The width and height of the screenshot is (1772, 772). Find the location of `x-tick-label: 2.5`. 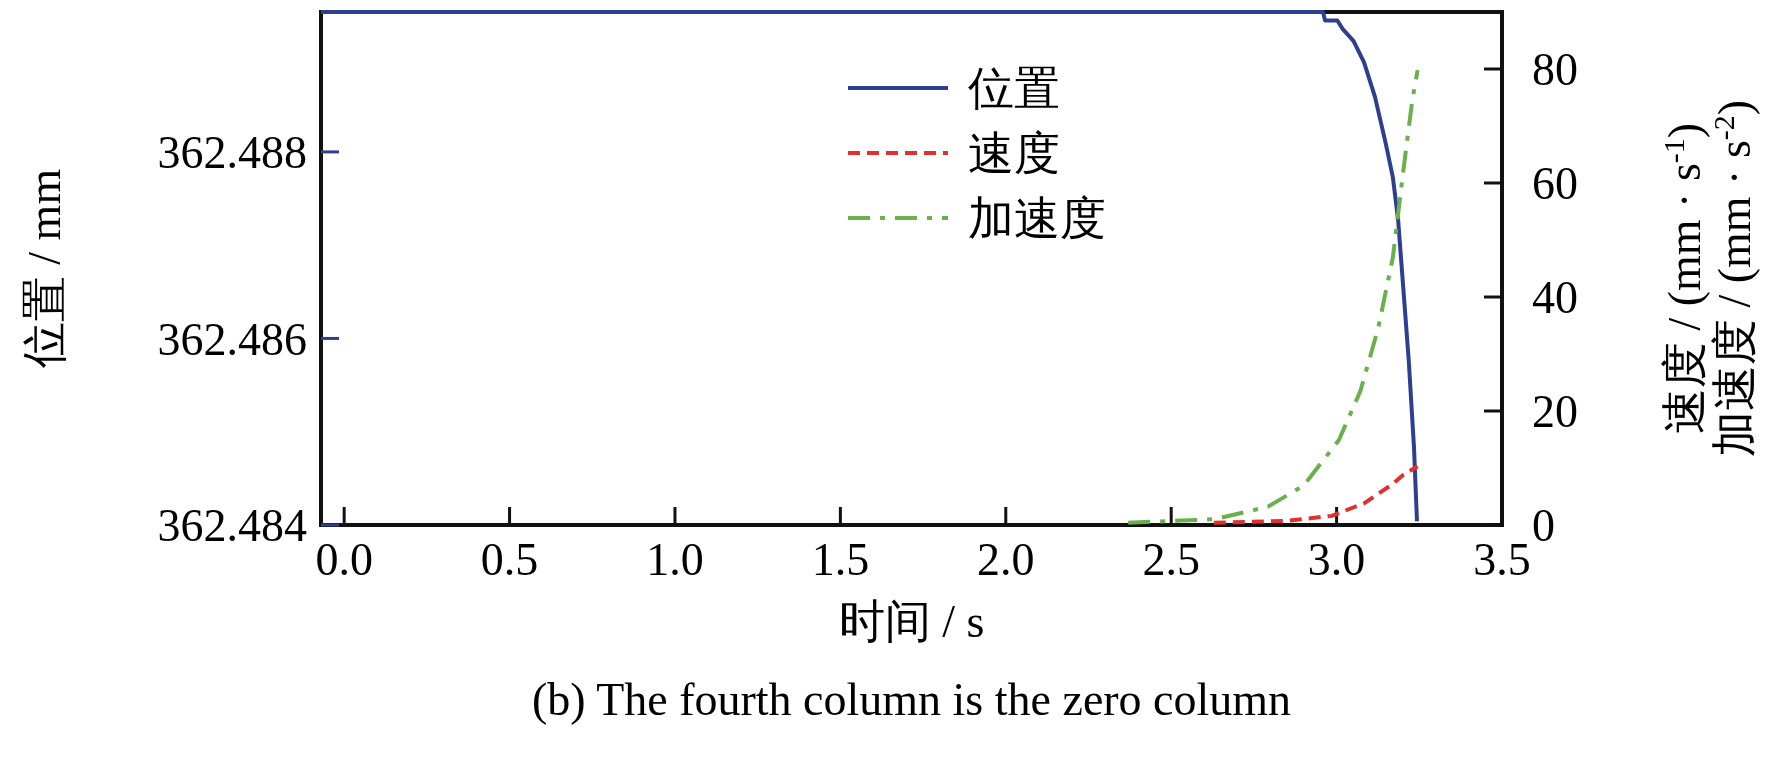

x-tick-label: 2.5 is located at coordinates (1171, 559).